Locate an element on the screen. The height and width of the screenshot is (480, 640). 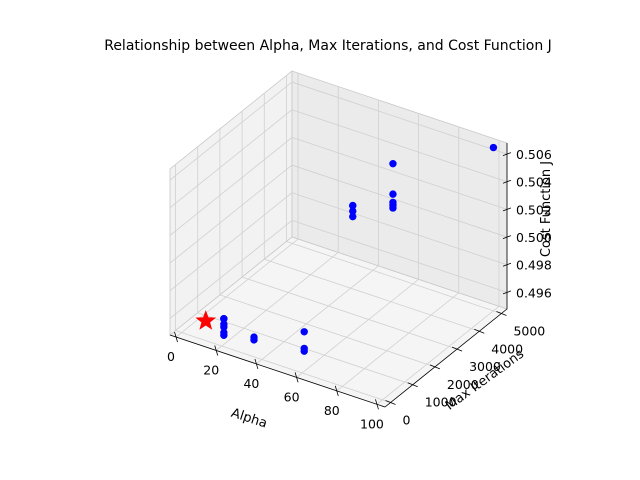
y-tick-label: 4000 is located at coordinates (507, 348).